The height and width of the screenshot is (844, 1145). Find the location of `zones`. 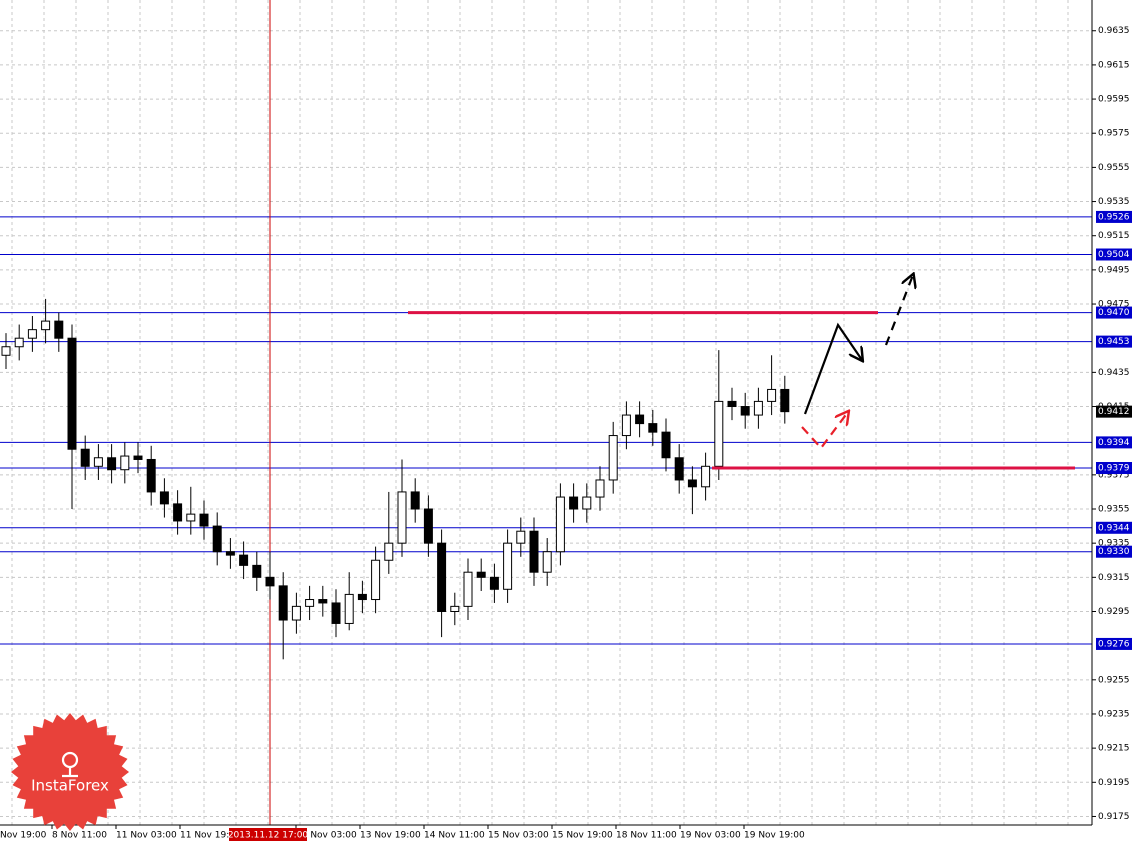

zones is located at coordinates (741, 390).